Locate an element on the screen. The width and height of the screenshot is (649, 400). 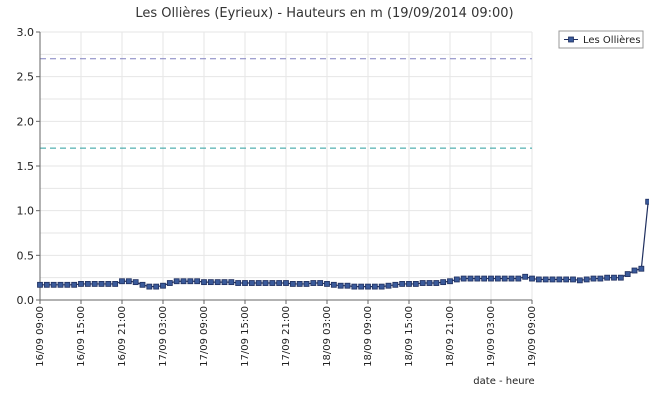
y-tick-label: 1.5 is located at coordinates (26, 166).